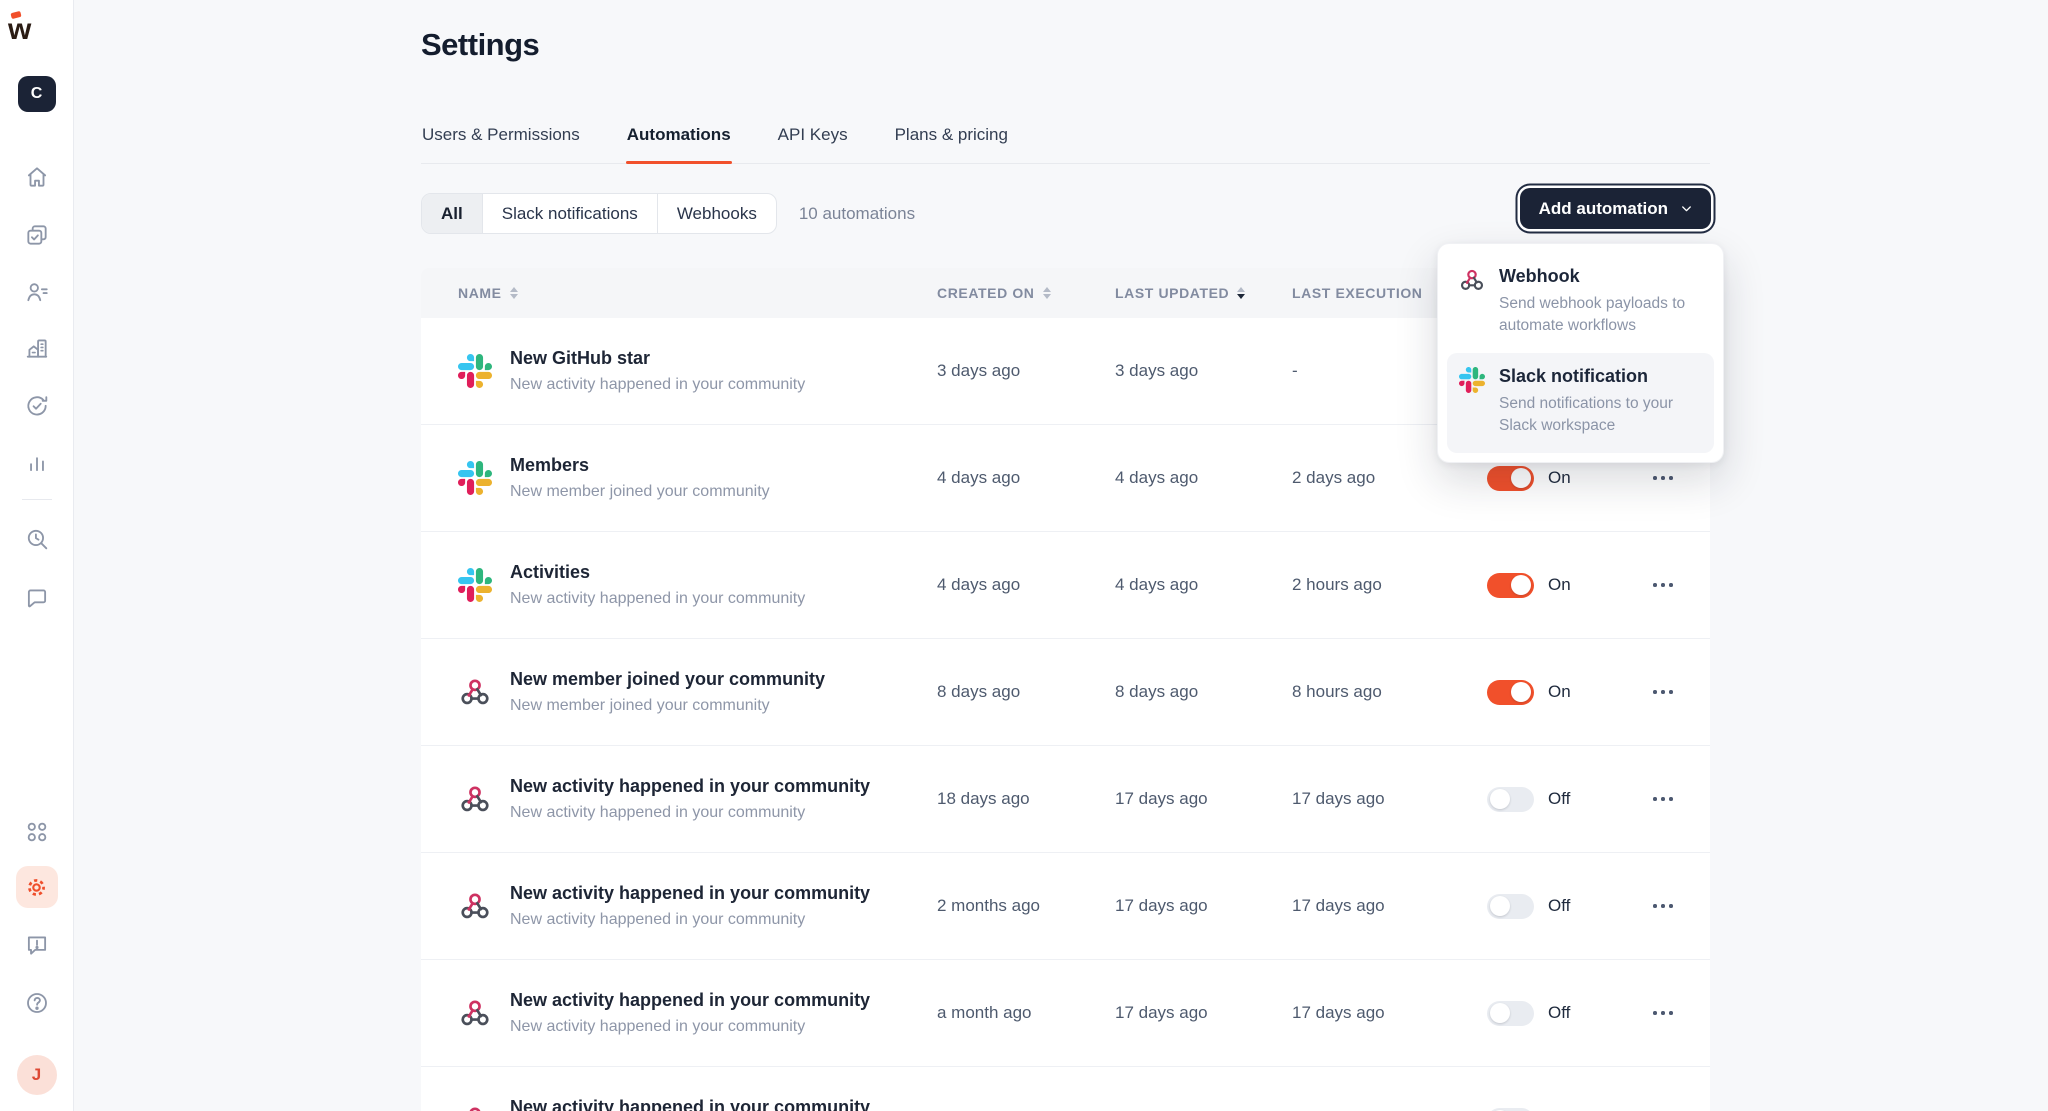 The image size is (2048, 1111). What do you see at coordinates (37, 539) in the screenshot?
I see `search-icon` at bounding box center [37, 539].